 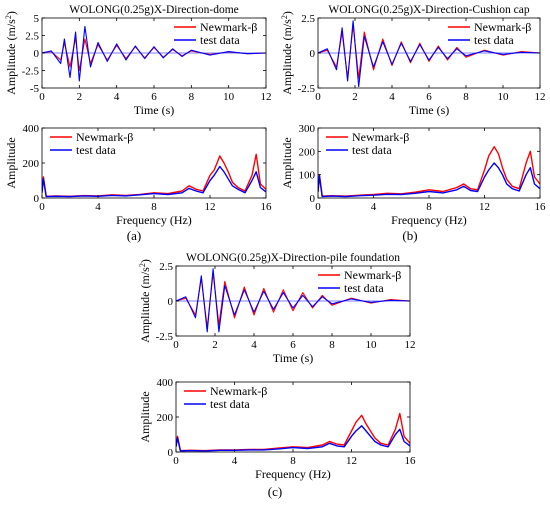 What do you see at coordinates (37, 19) in the screenshot?
I see `y-tick-label: 5` at bounding box center [37, 19].